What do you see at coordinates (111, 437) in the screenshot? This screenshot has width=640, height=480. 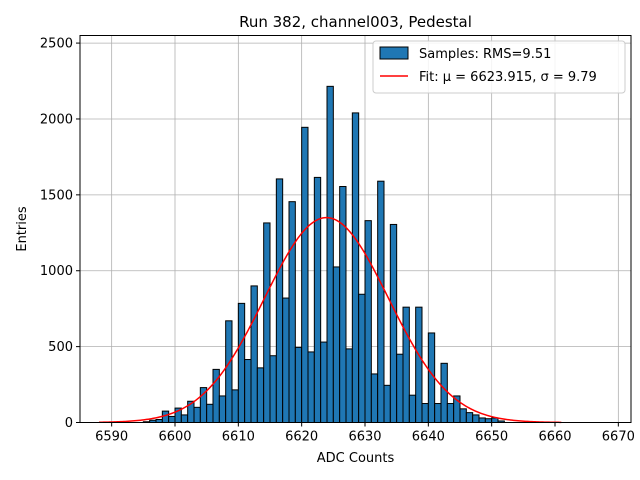 I see `x-tick-label: 6590` at bounding box center [111, 437].